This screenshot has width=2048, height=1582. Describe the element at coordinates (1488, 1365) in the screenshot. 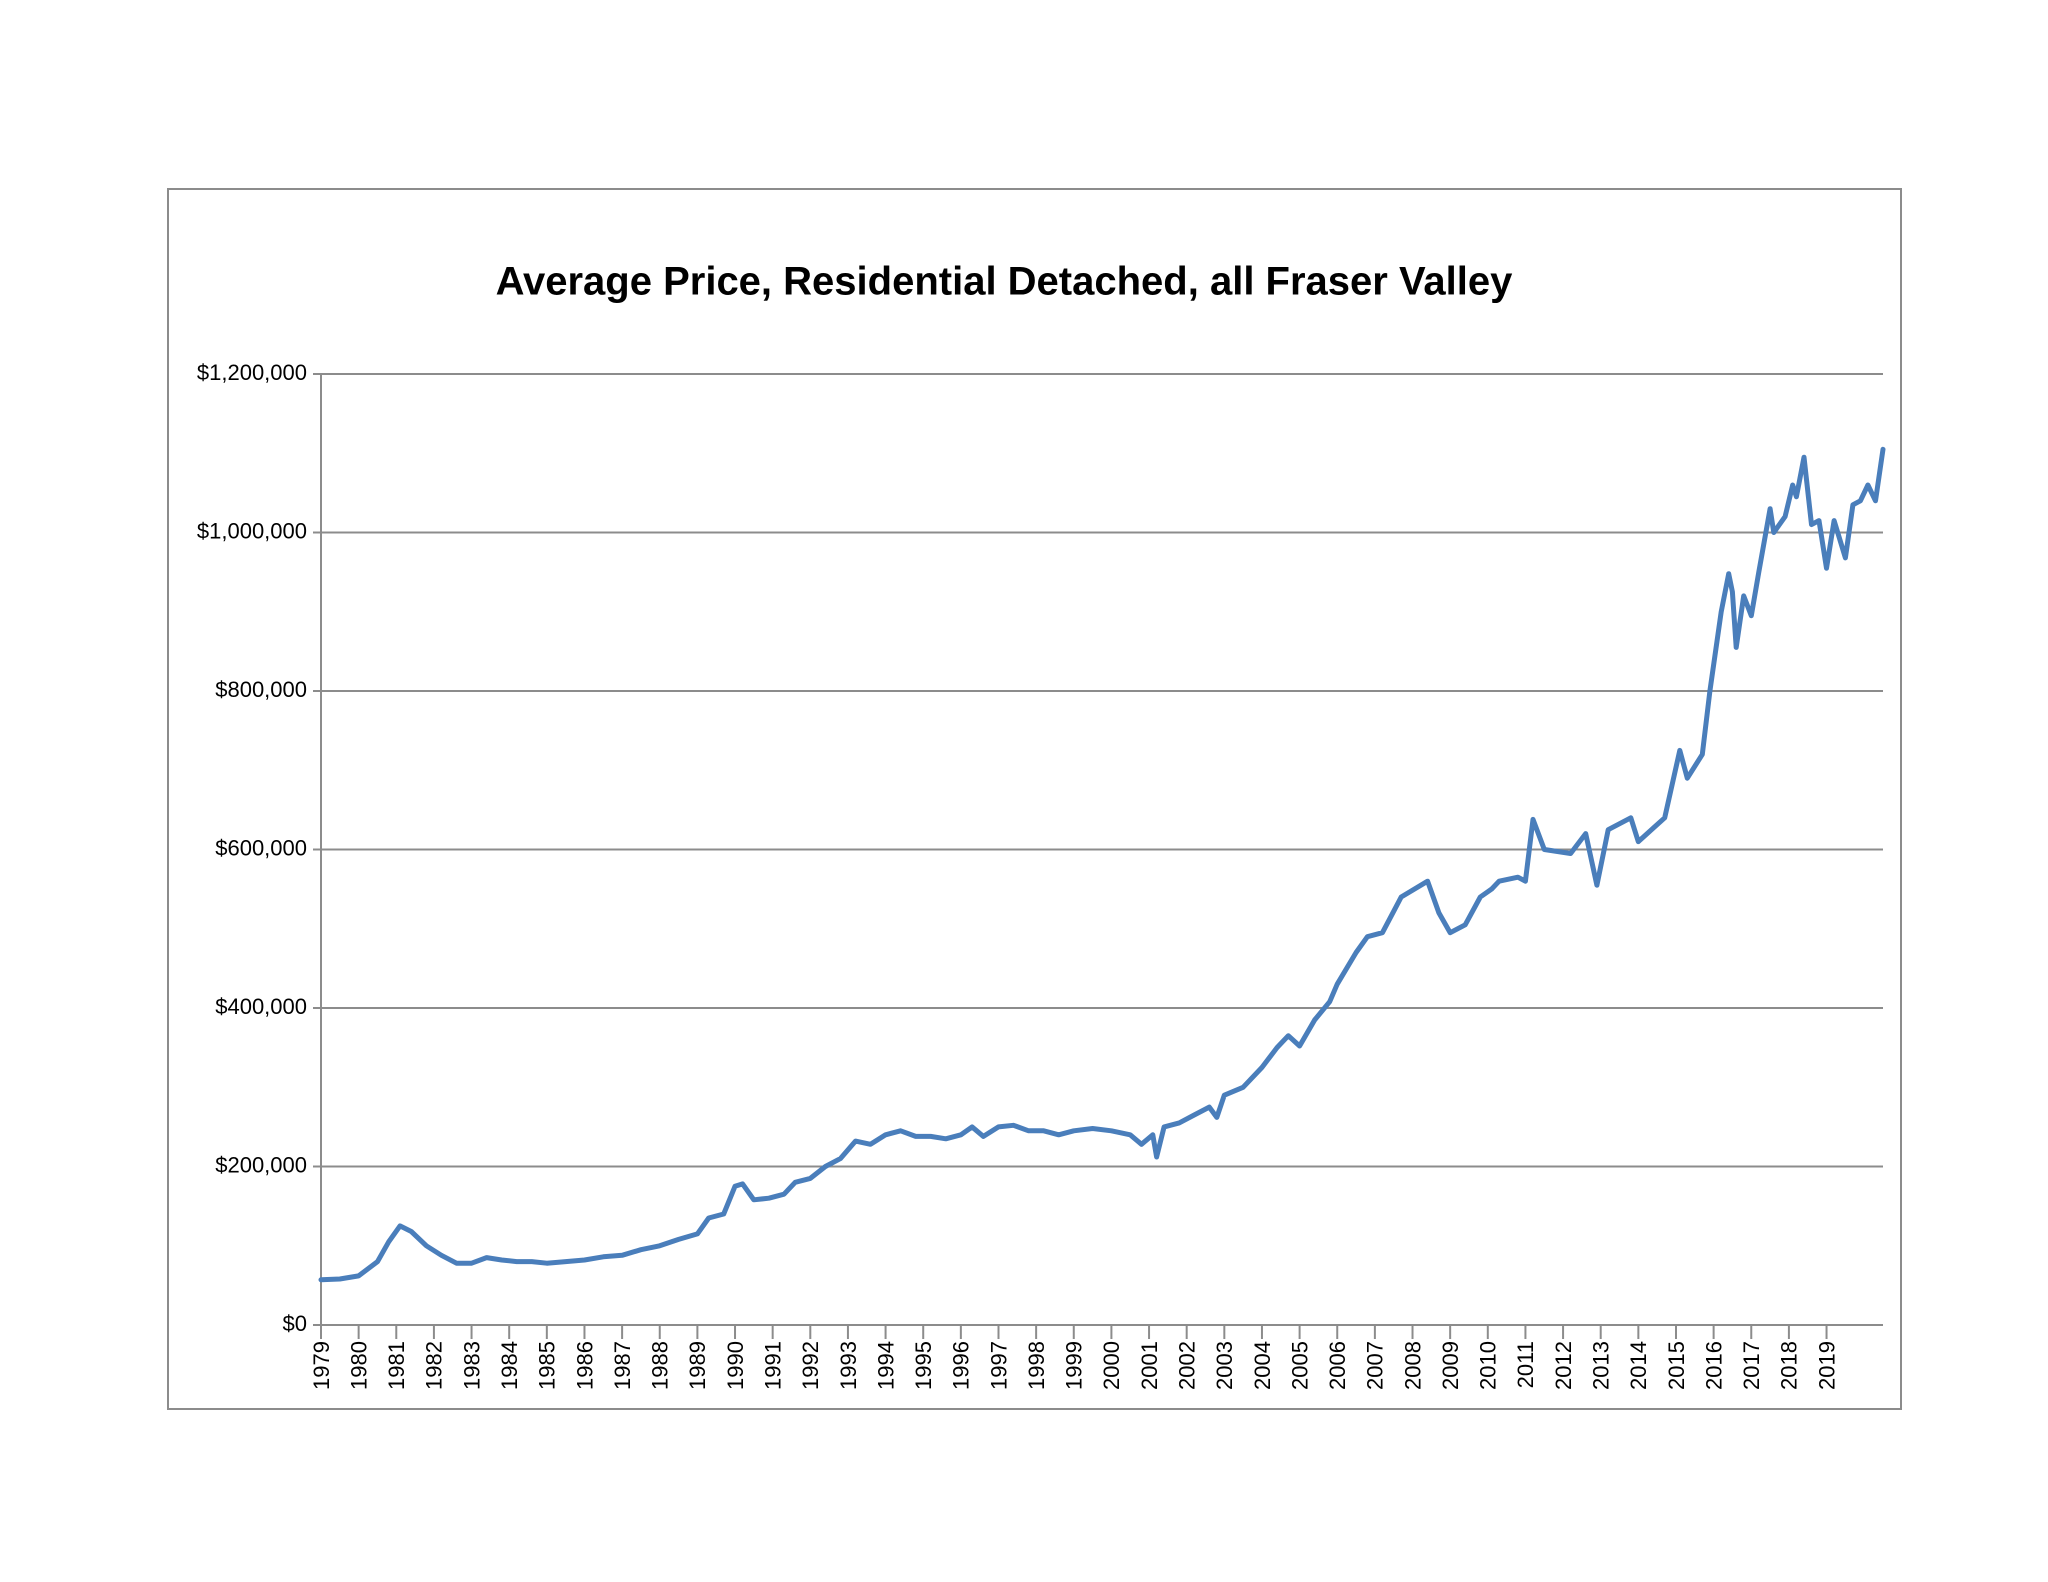

I see `x-tick-label: 2010` at that location.